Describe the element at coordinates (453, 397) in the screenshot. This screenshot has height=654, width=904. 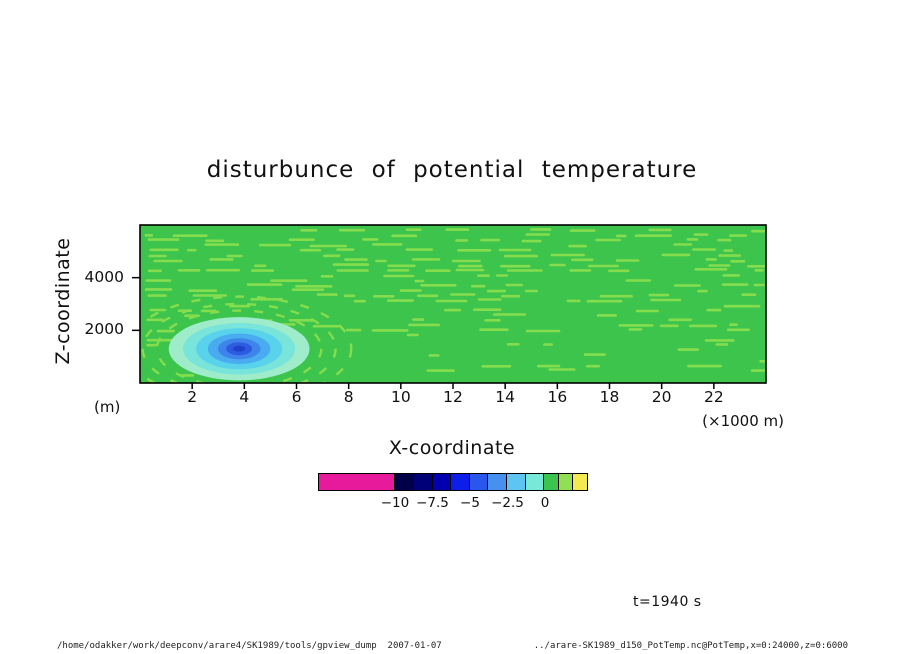
I see `x-tick-label: 12` at that location.